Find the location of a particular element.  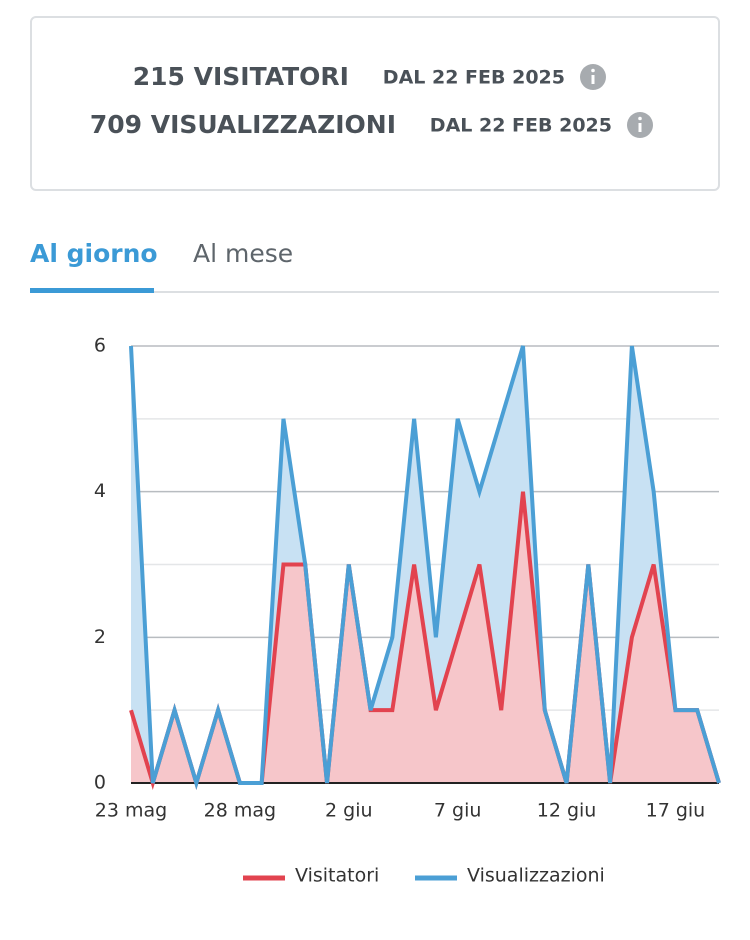

y-tick-label: 2 is located at coordinates (100, 637).